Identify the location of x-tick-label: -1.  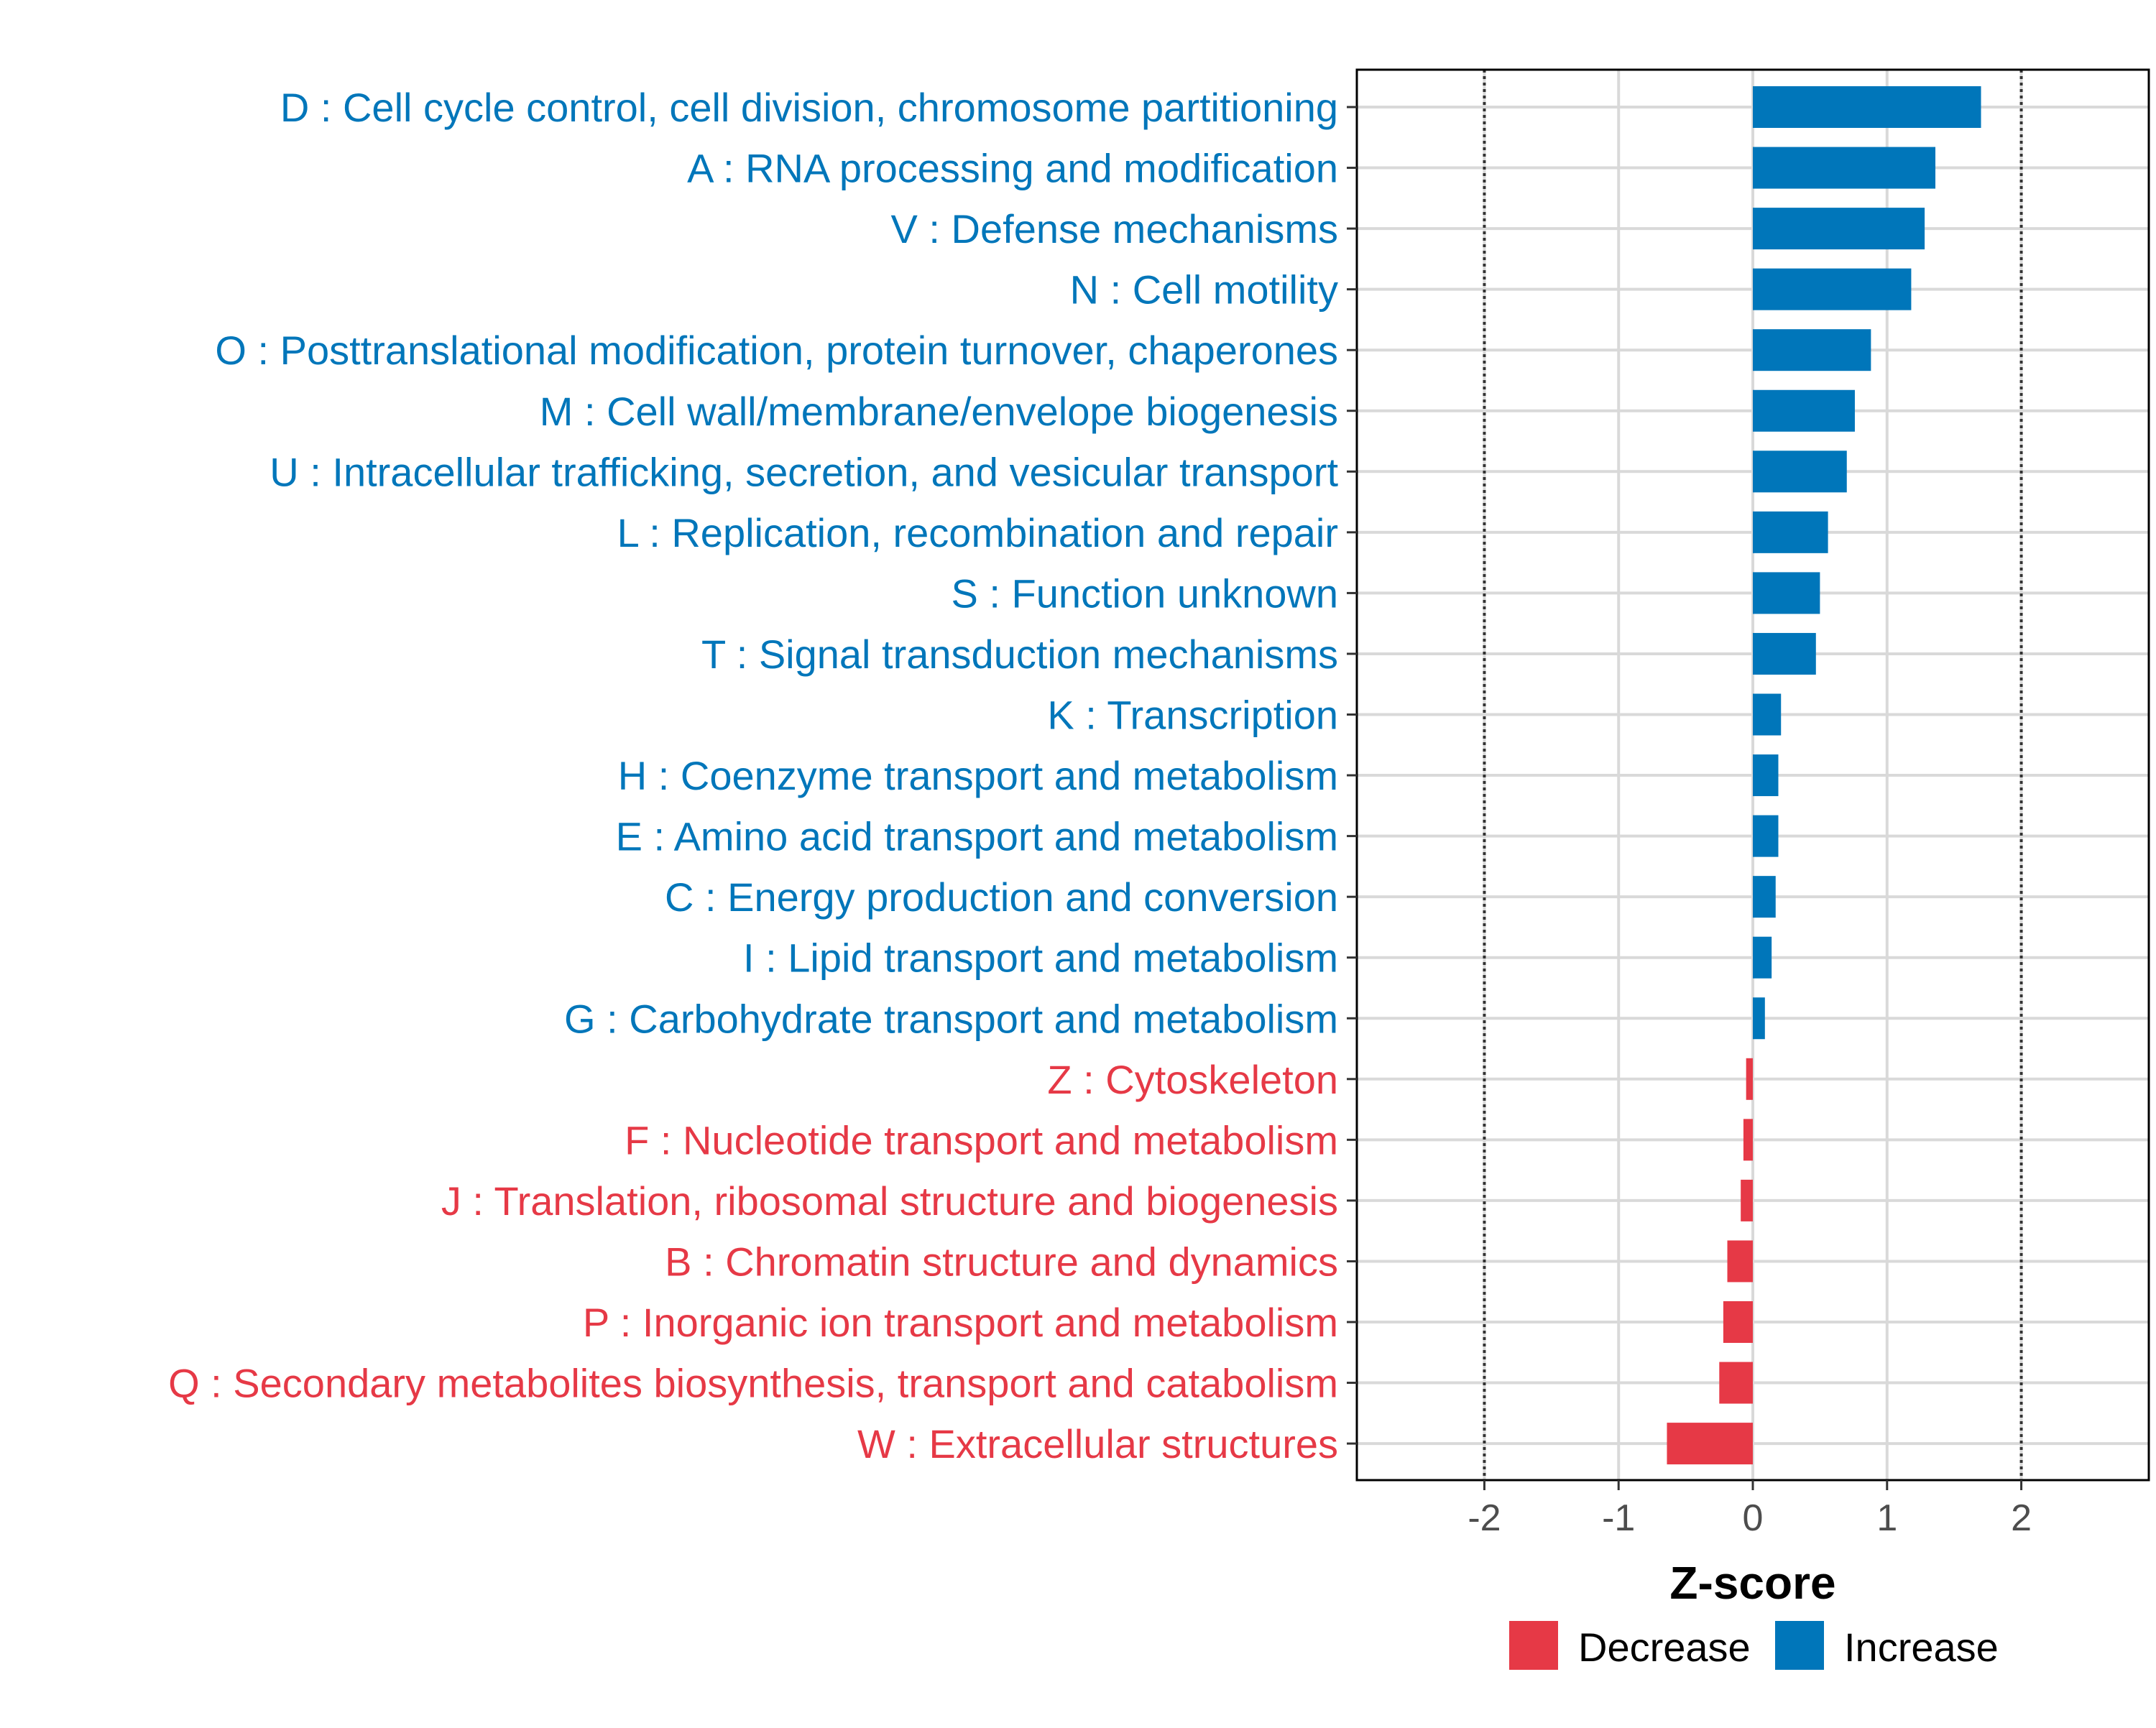
(1618, 1518).